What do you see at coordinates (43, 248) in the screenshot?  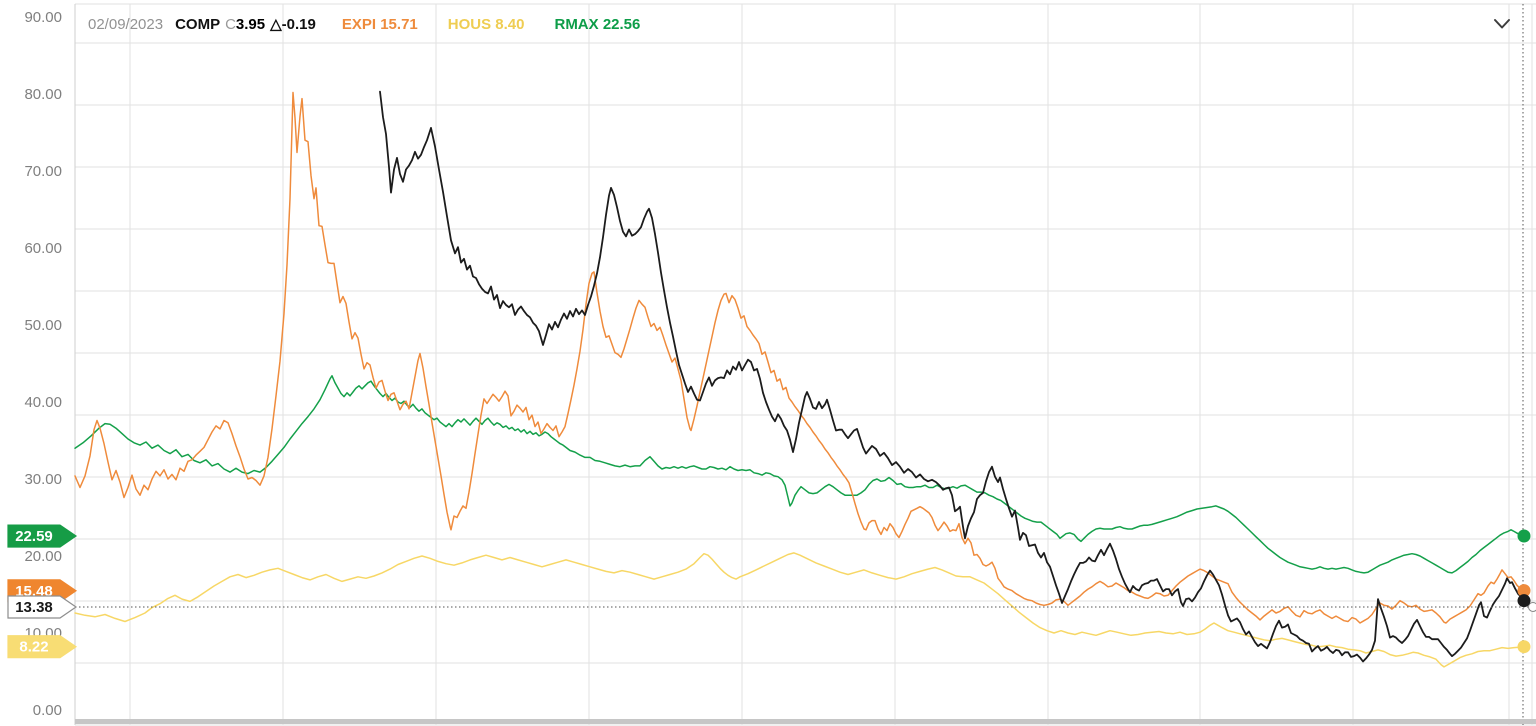 I see `y-axis-tick-label: 60.00` at bounding box center [43, 248].